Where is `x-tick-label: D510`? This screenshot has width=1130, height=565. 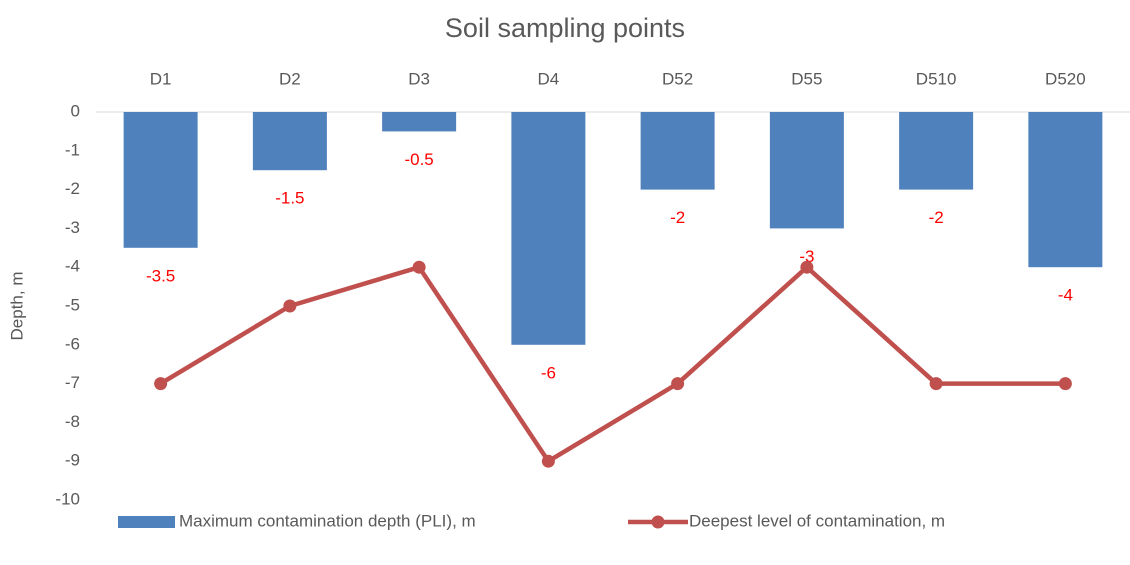
x-tick-label: D510 is located at coordinates (936, 78).